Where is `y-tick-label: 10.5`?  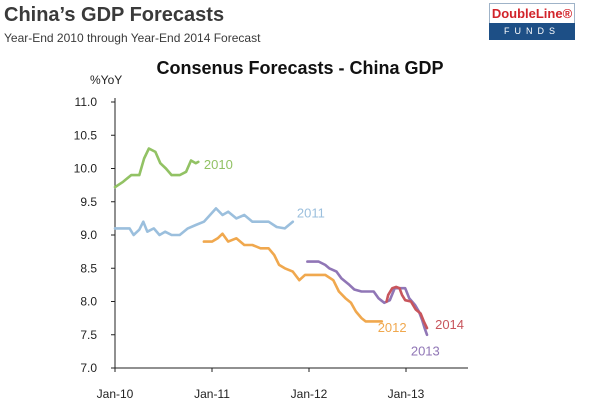 y-tick-label: 10.5 is located at coordinates (86, 135).